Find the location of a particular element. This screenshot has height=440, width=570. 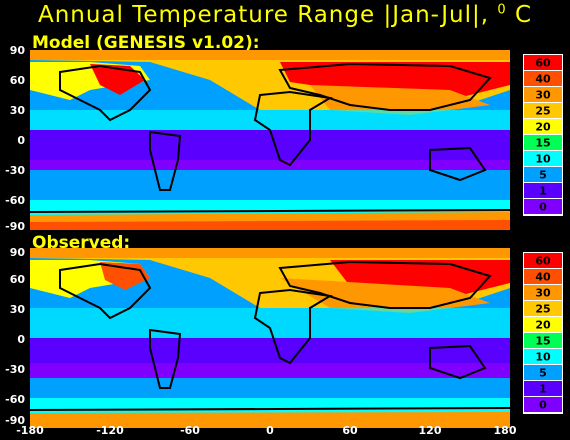

chart-title: Annual Temperature Range |Jan-Jul|, 0 C is located at coordinates (285, 15).